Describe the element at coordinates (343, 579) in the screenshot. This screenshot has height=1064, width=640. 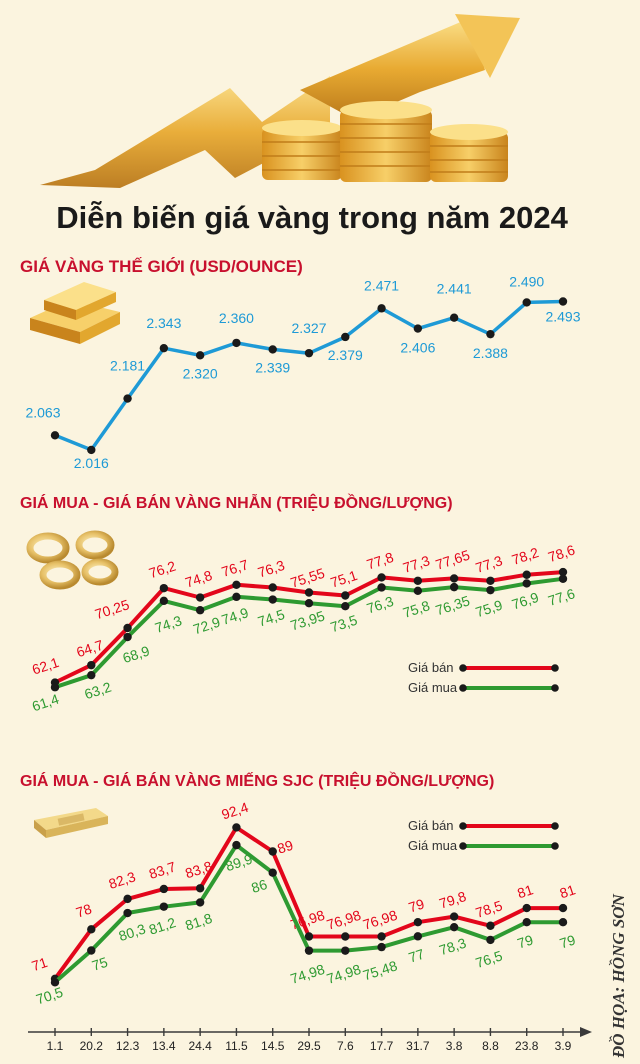
I see `data-label: 75,1` at that location.